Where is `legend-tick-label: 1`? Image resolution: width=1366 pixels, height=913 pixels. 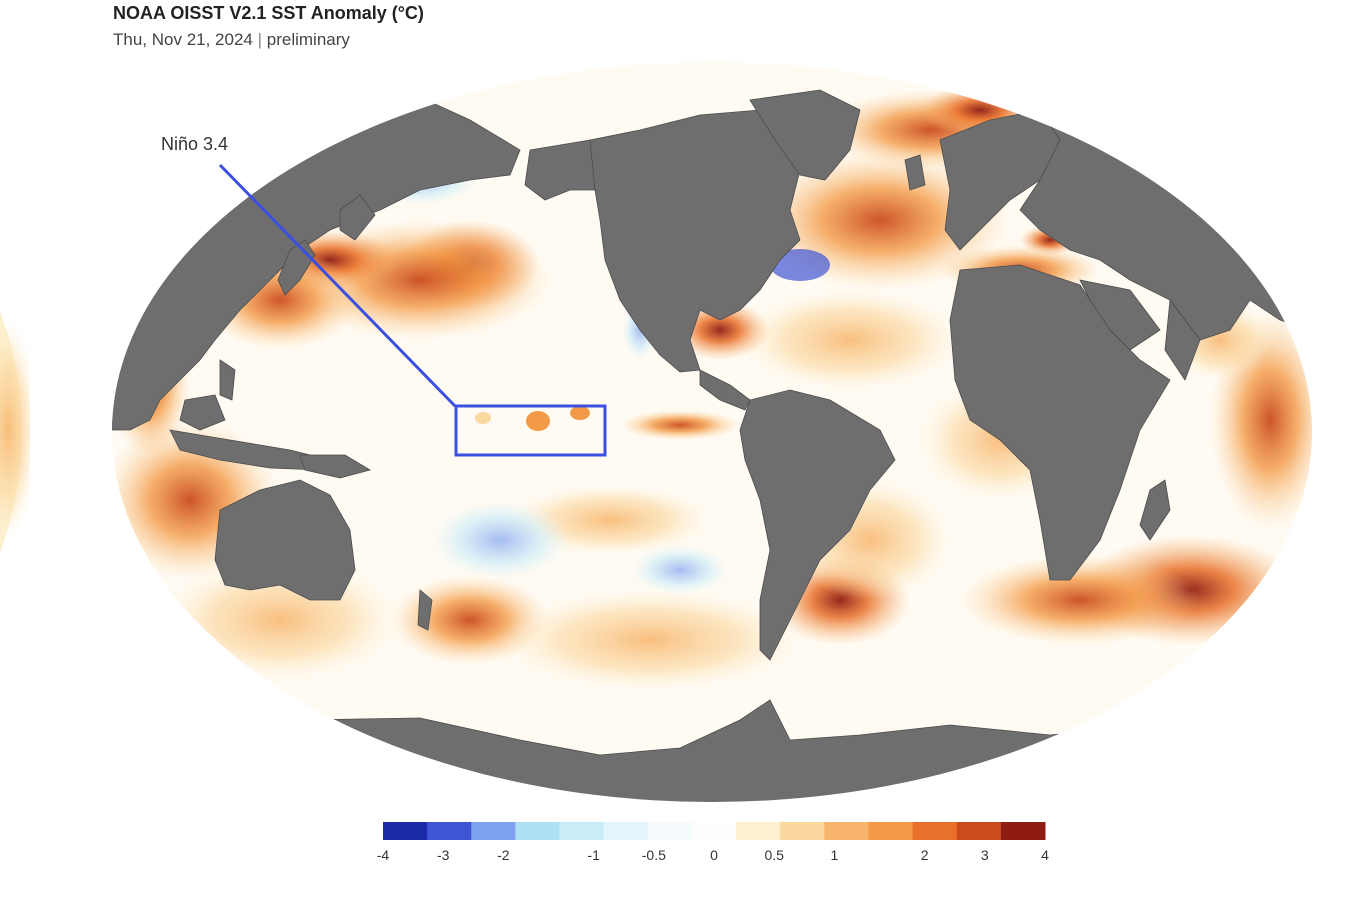
legend-tick-label: 1 is located at coordinates (834, 855).